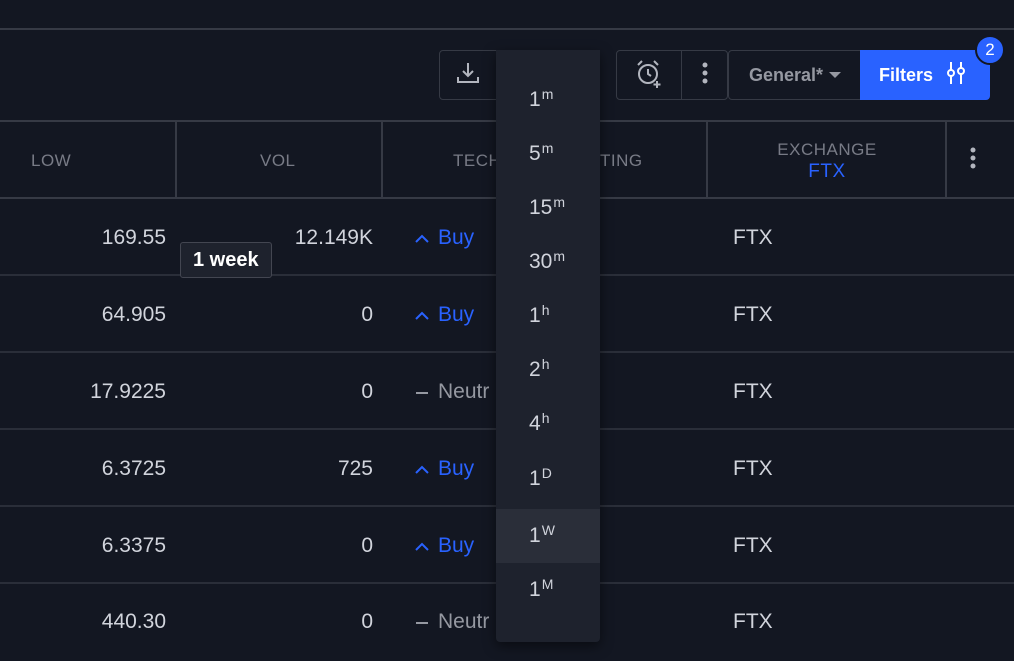 This screenshot has height=661, width=1014. Describe the element at coordinates (133, 468) in the screenshot. I see `low-cell: 6.3725` at that location.